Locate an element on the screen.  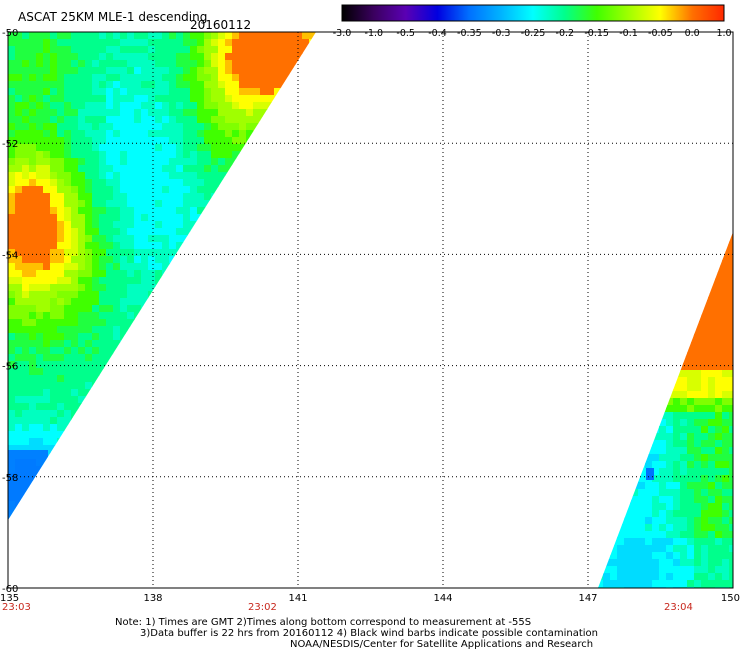
colorbar-tick-label: -0.15 is located at coordinates (596, 33).